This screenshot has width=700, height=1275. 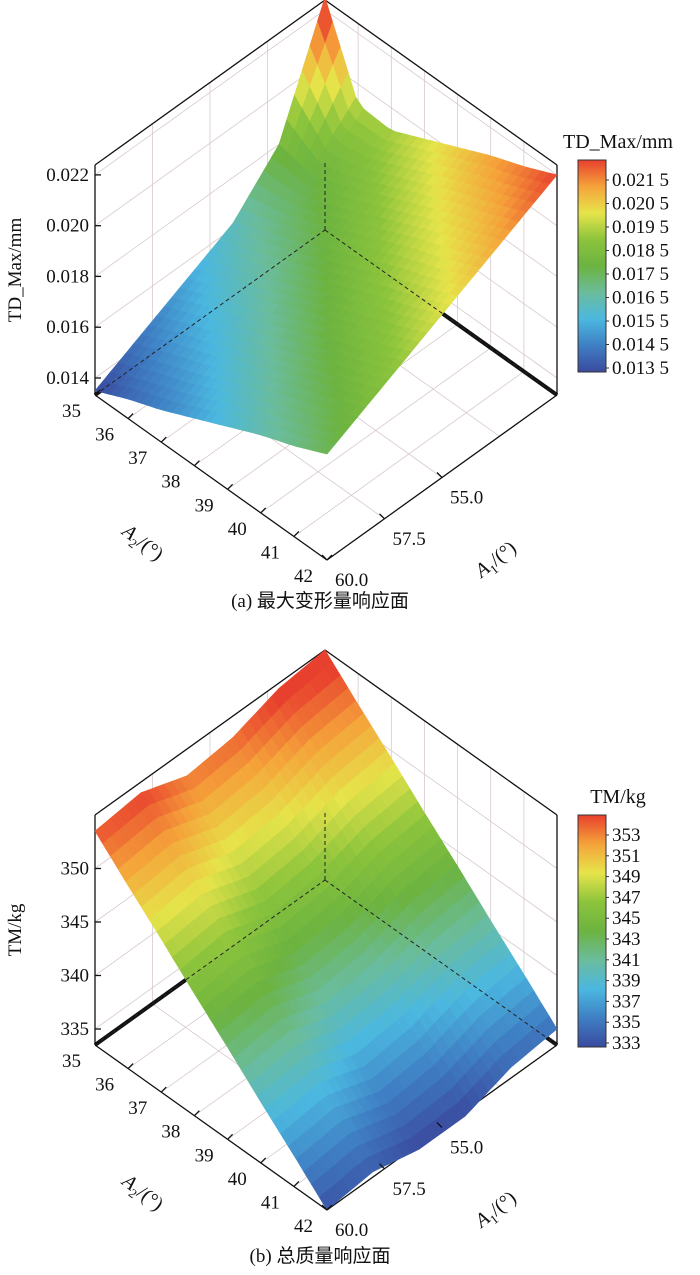 What do you see at coordinates (67, 175) in the screenshot?
I see `z-tick-label: 0.022` at bounding box center [67, 175].